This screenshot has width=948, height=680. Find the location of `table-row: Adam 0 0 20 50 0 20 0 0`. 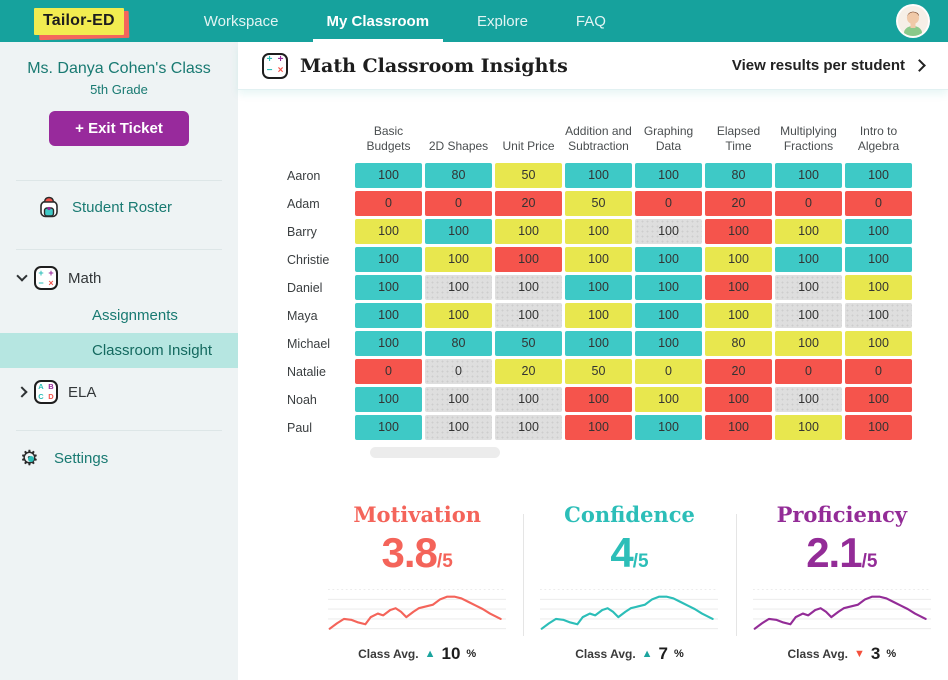

table-row: Adam 0 0 20 50 0 20 0 0 is located at coordinates (616, 203).